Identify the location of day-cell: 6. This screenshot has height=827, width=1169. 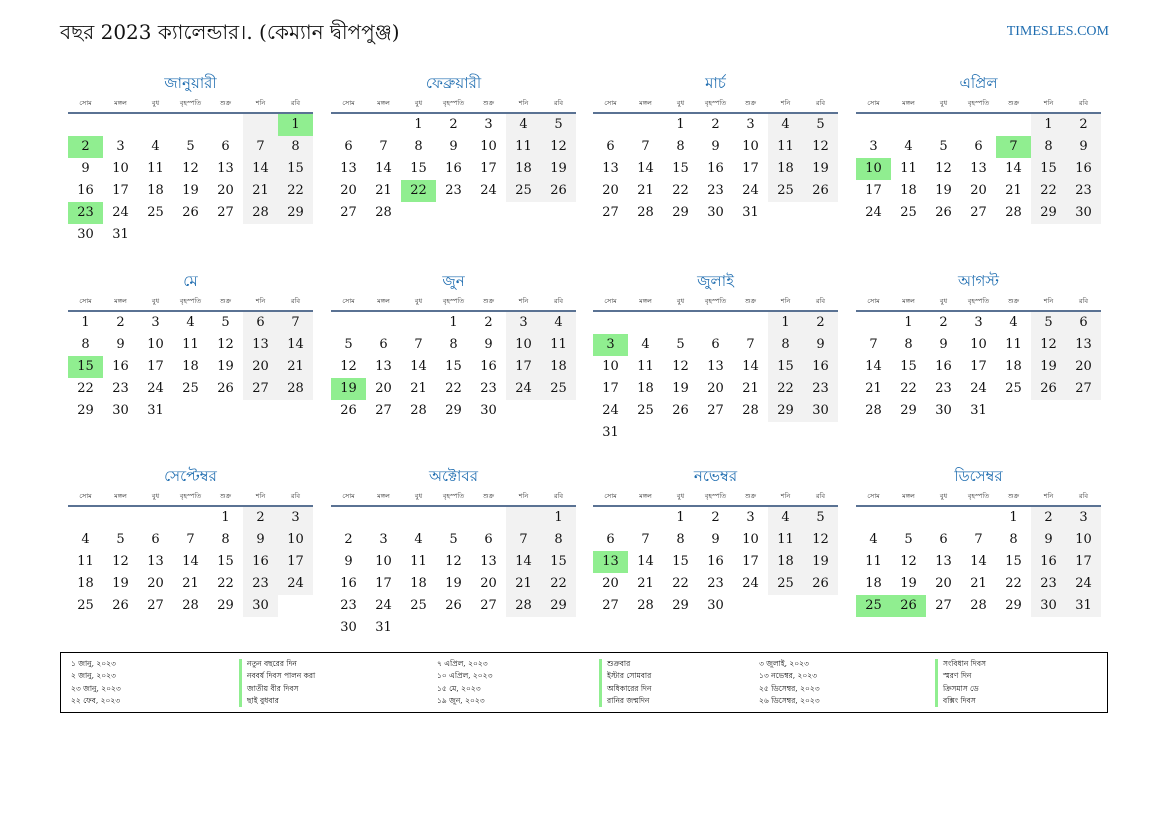
(978, 146).